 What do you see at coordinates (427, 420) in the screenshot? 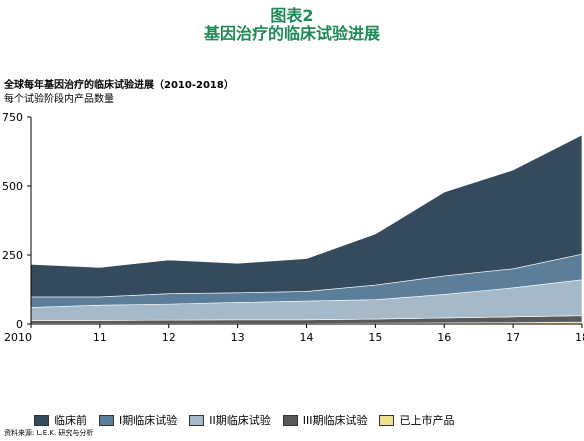
I see `legend-label: 已上市产品` at bounding box center [427, 420].